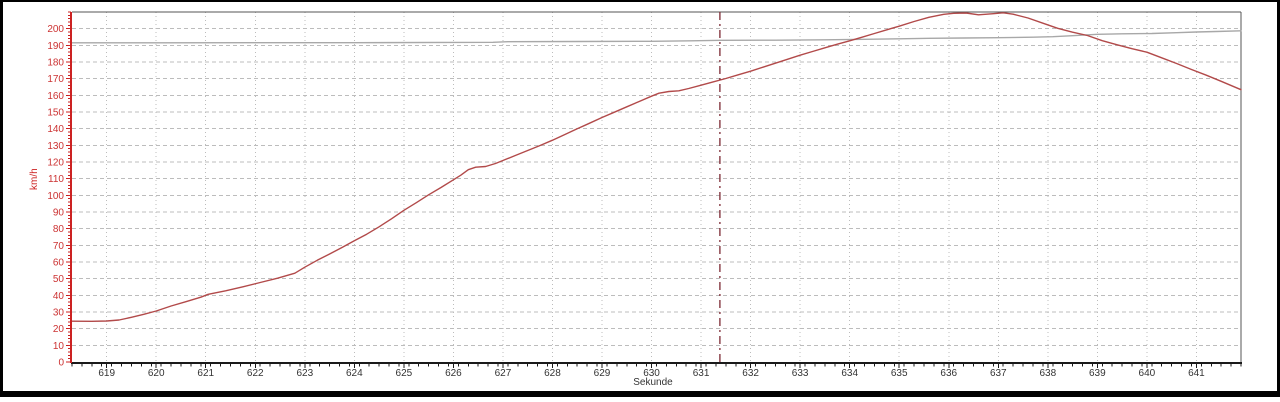 This screenshot has width=1280, height=402. Describe the element at coordinates (1196, 373) in the screenshot. I see `x-tick-label: 641` at that location.